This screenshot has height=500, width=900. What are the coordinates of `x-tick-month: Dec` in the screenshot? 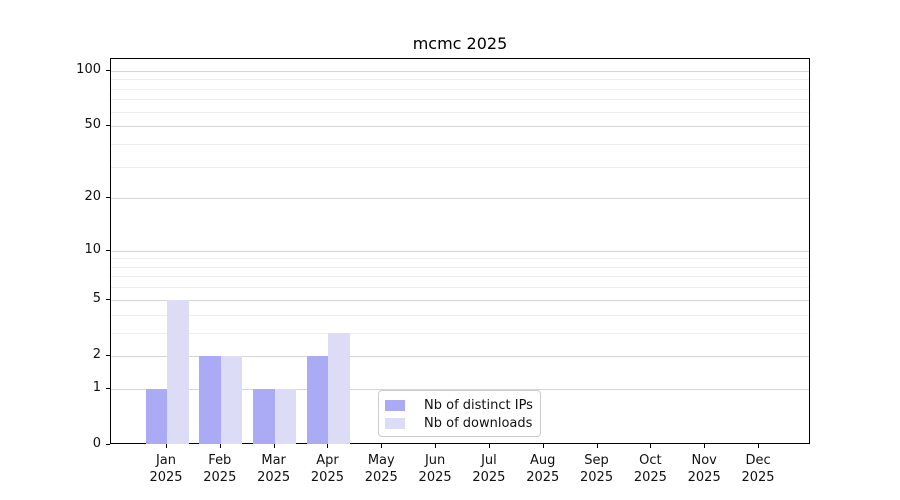 It's located at (758, 460).